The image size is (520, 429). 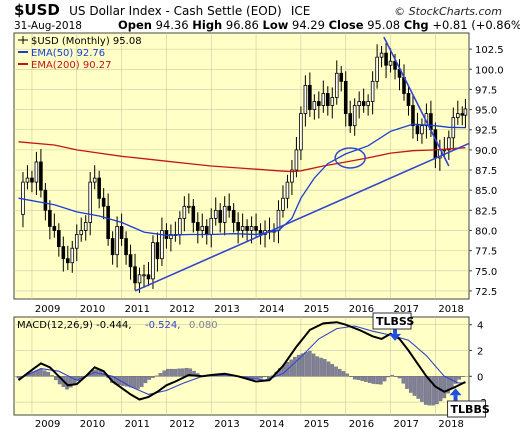 What do you see at coordinates (48, 26) in the screenshot?
I see `chart-date: 31-Aug-2018` at bounding box center [48, 26].